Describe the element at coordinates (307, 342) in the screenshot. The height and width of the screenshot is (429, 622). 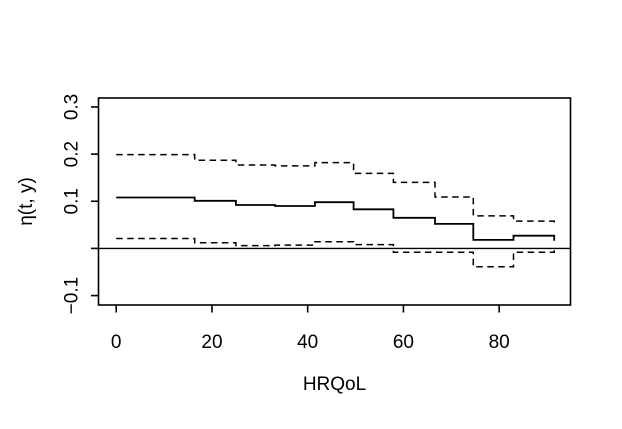
I see `x-tick-label: 40` at that location.